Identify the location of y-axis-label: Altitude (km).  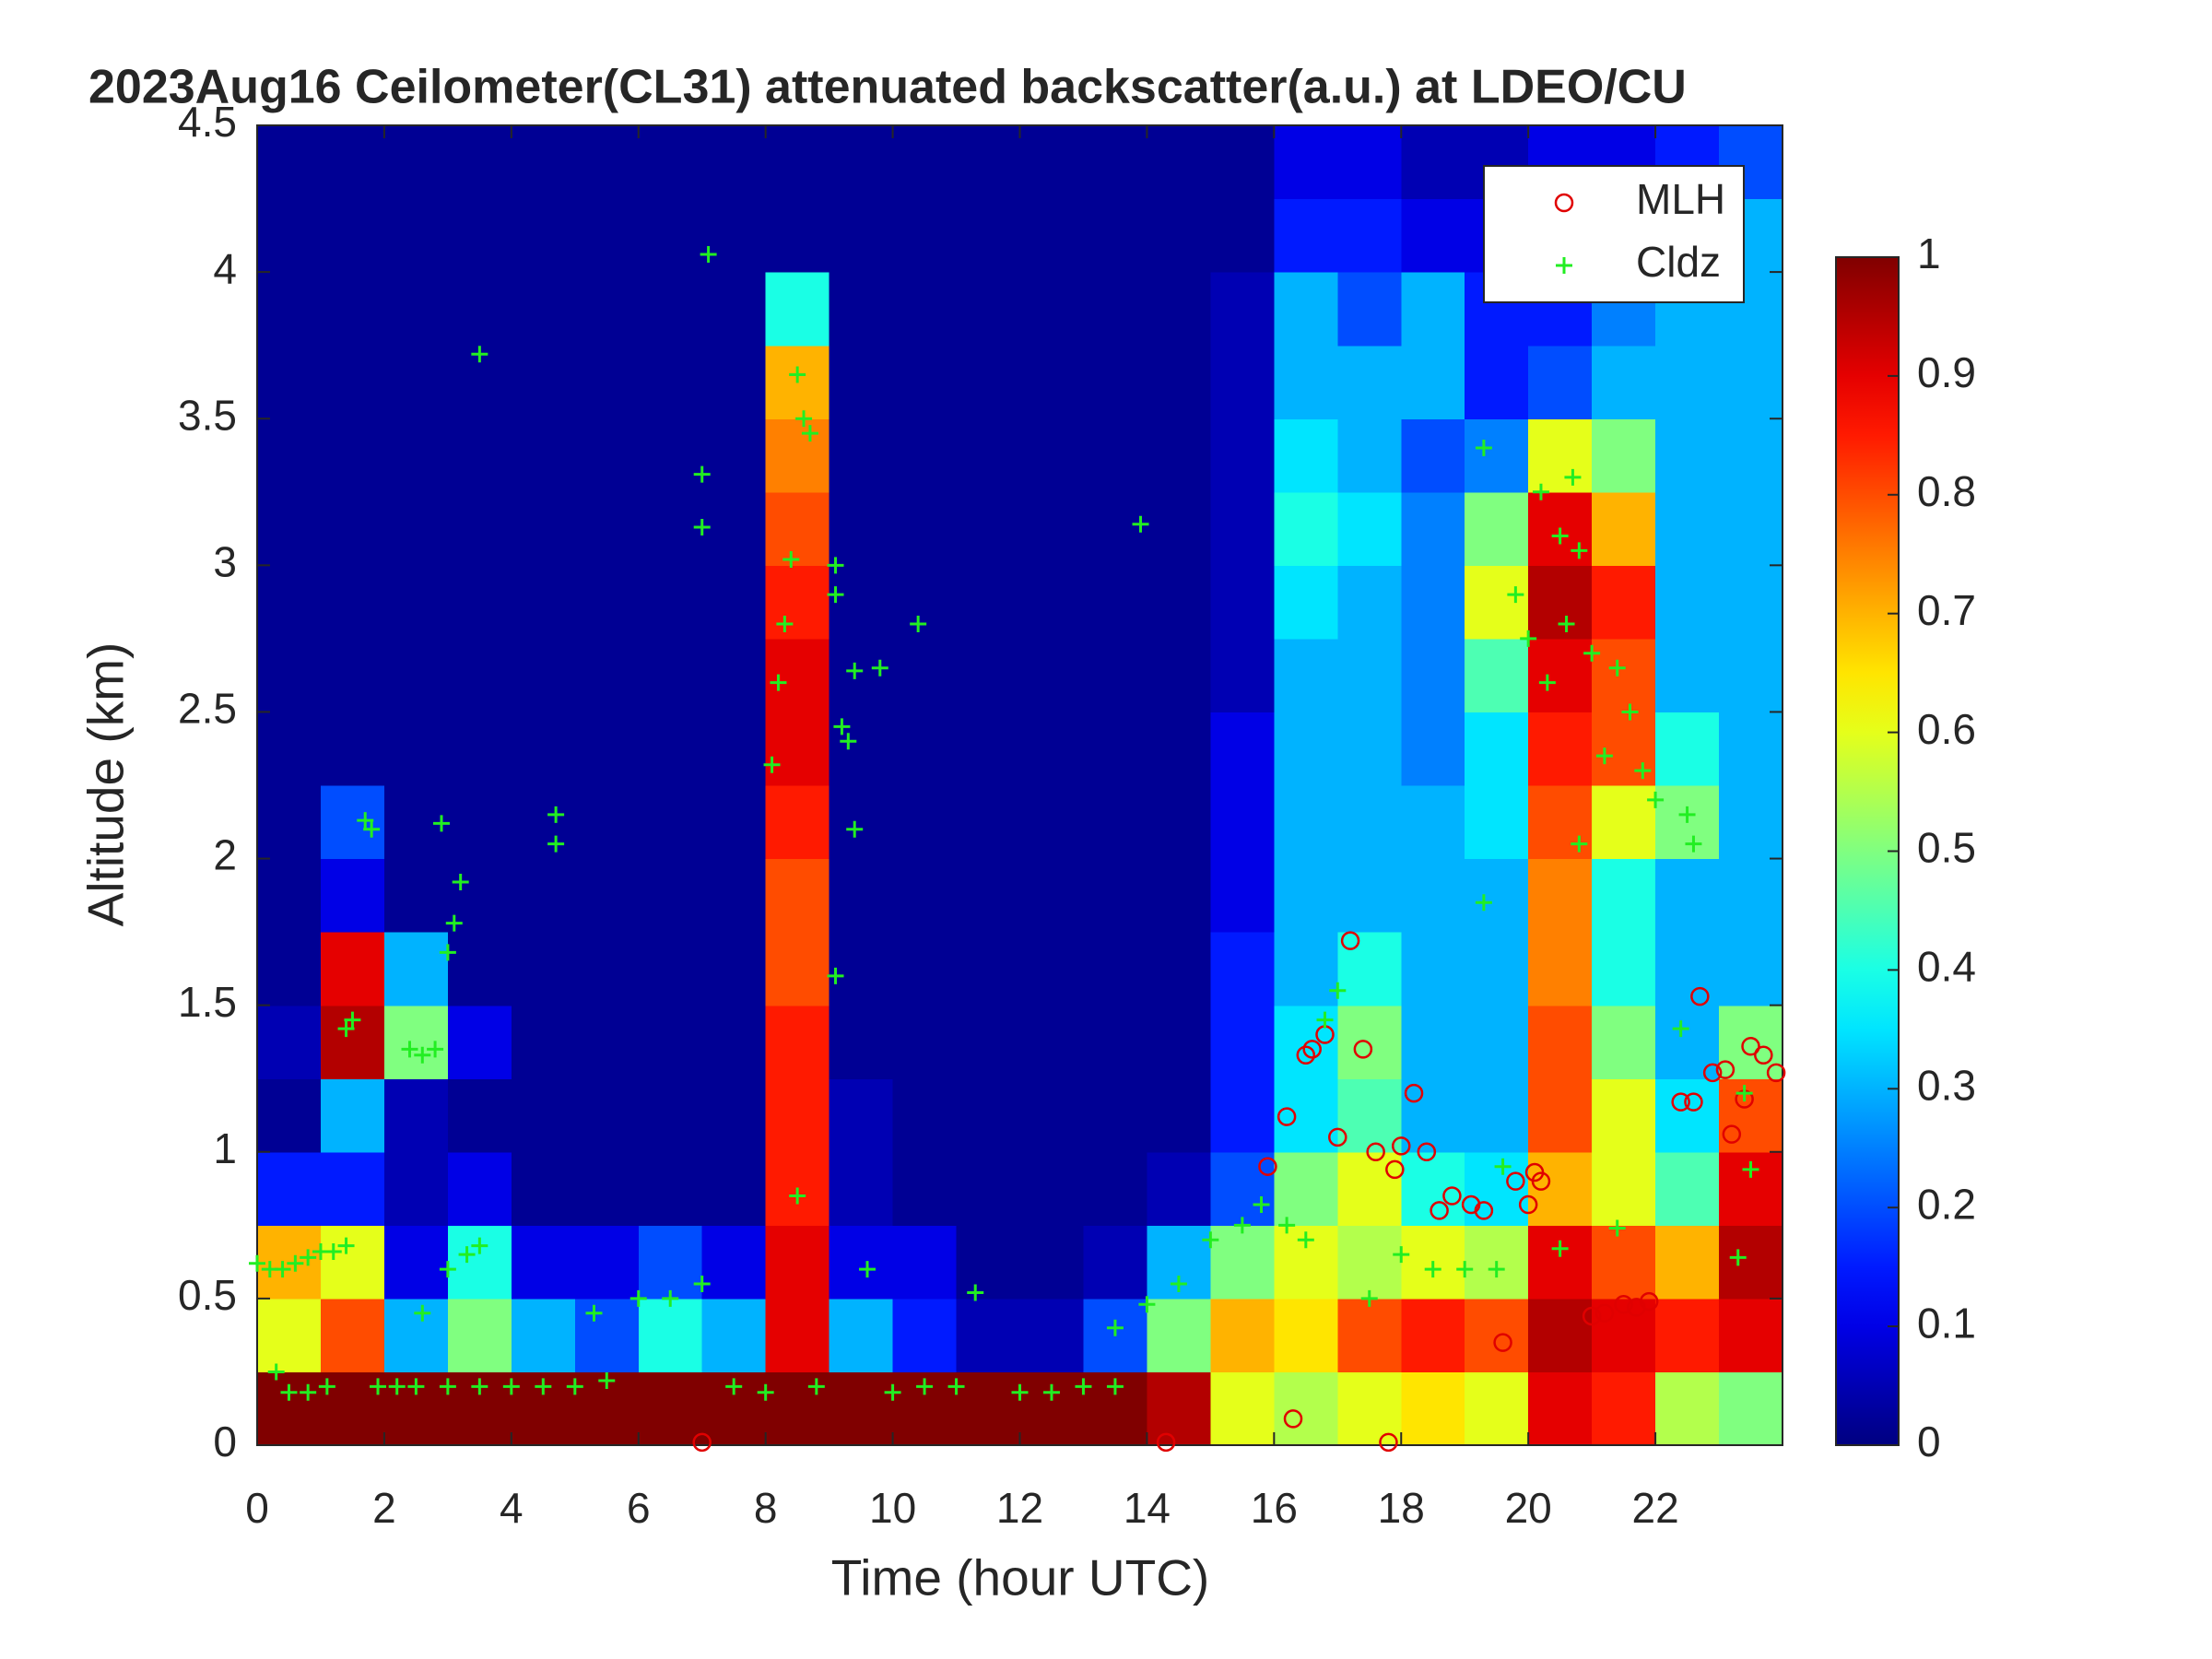
(106, 784).